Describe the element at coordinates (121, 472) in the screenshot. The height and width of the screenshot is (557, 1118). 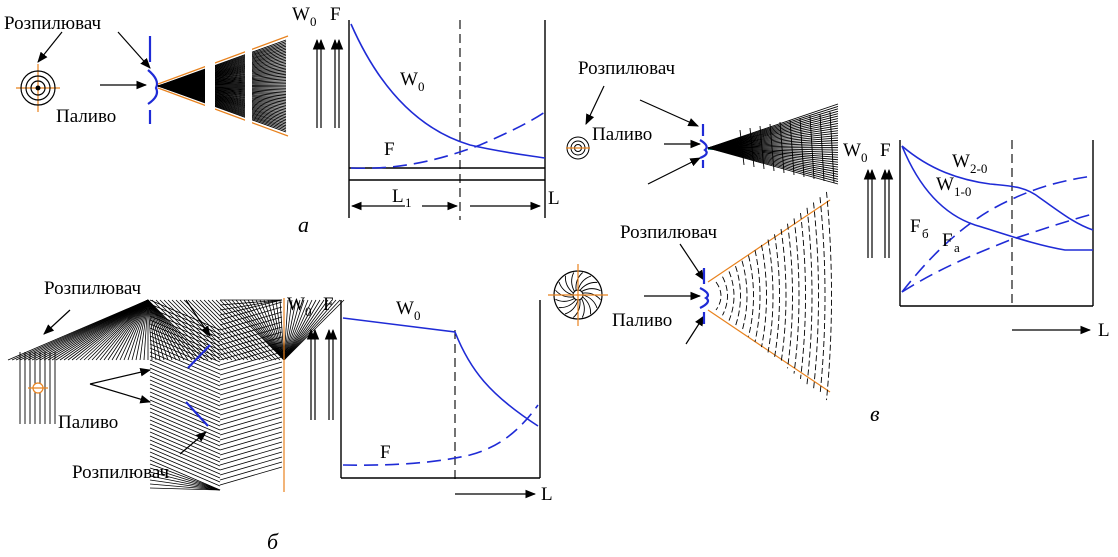
I see `atomizer-label-bottom: Розпилювач` at that location.